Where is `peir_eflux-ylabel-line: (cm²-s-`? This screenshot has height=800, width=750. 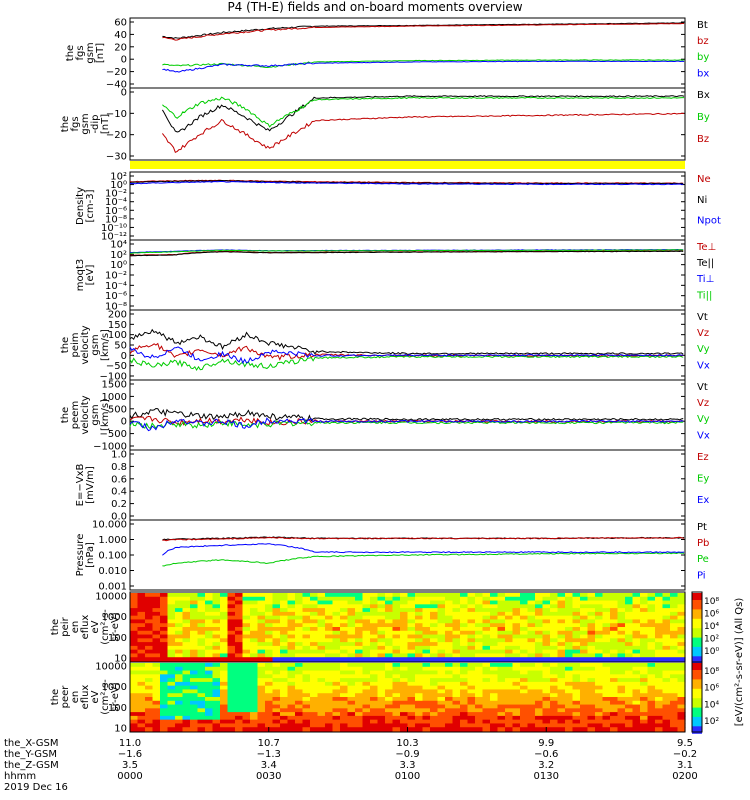
peir_eflux-ylabel-line: (cm²-s- is located at coordinates (105, 627).